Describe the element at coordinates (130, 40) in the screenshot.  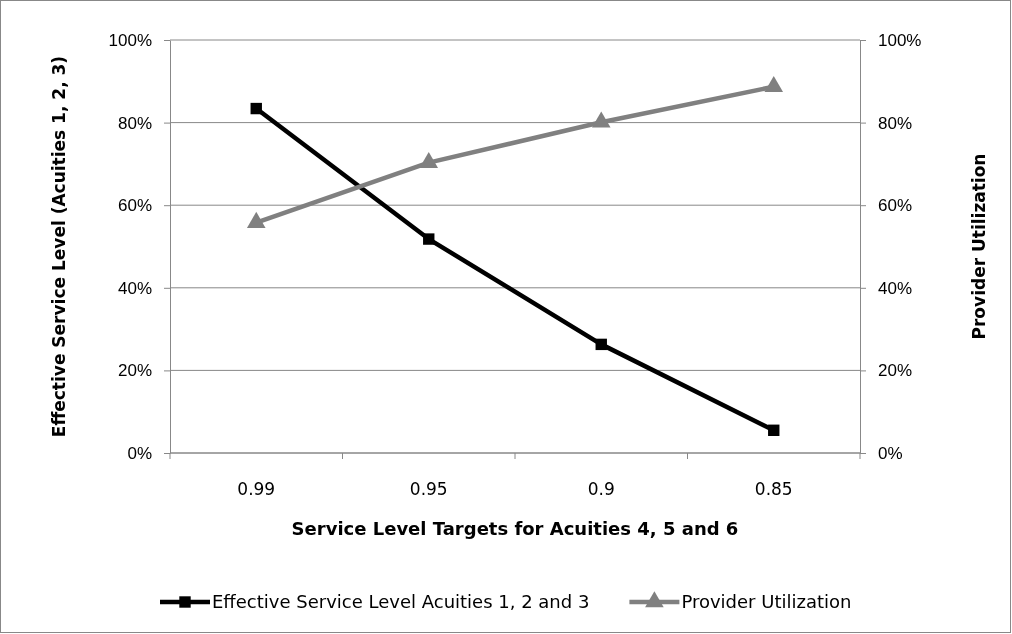
I see `y-tick-label: 100%` at that location.